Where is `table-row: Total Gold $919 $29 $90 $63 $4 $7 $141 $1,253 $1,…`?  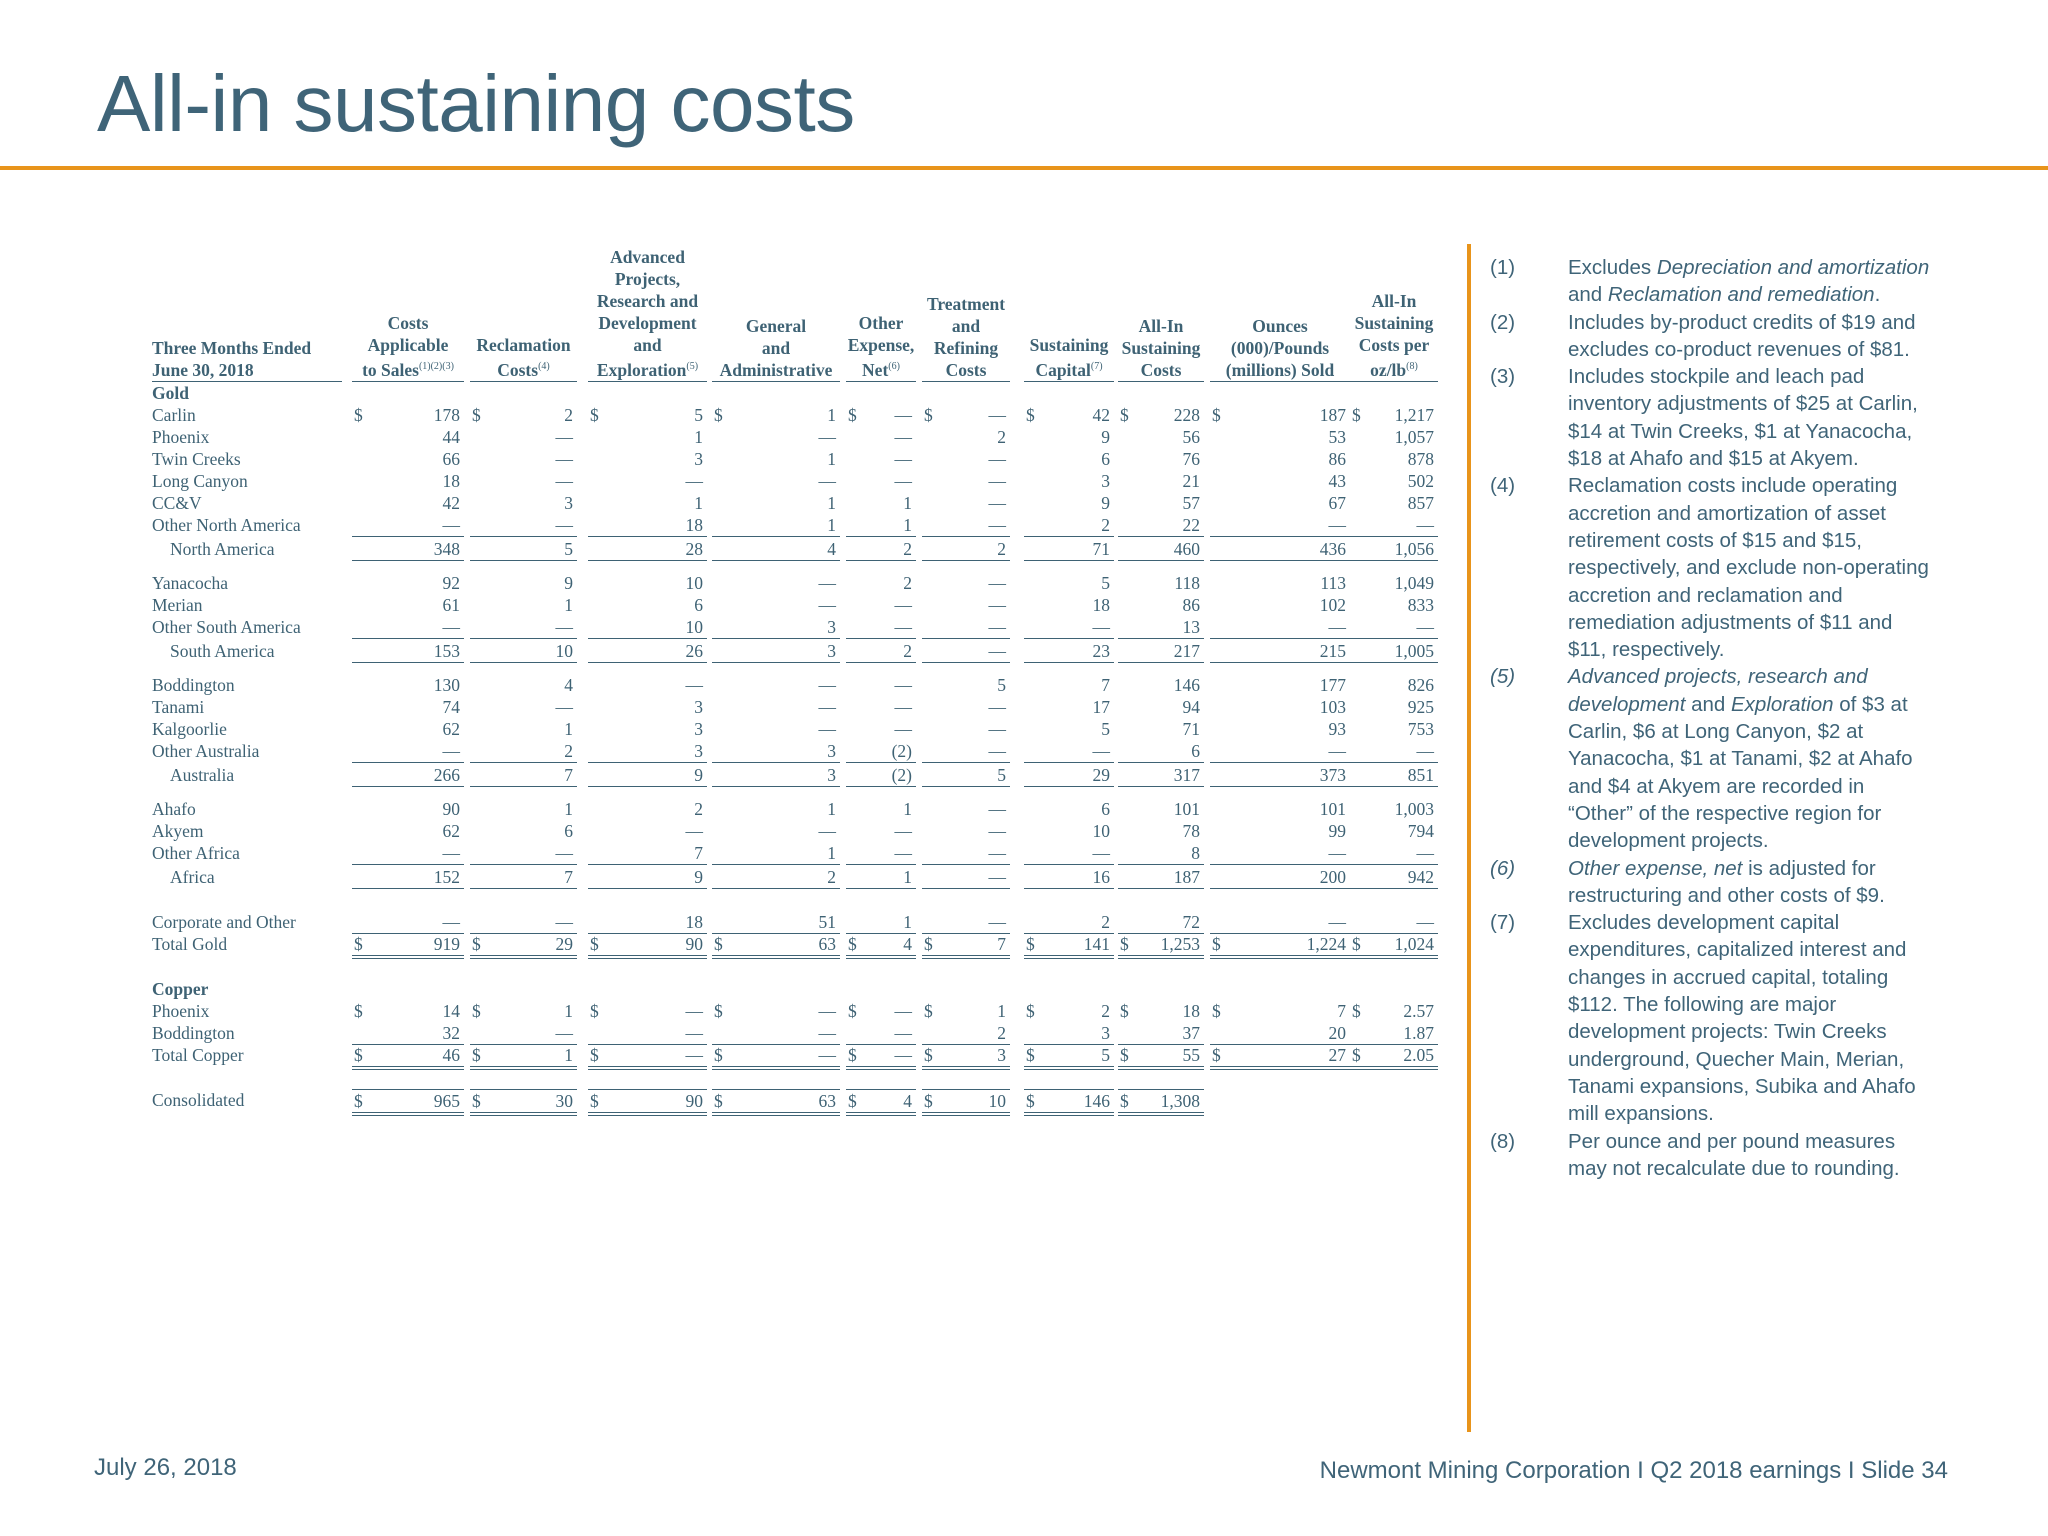
table-row: Total Gold $919 $29 $90 $63 $4 $7 $141 $1,253 $1,… is located at coordinates (795, 946).